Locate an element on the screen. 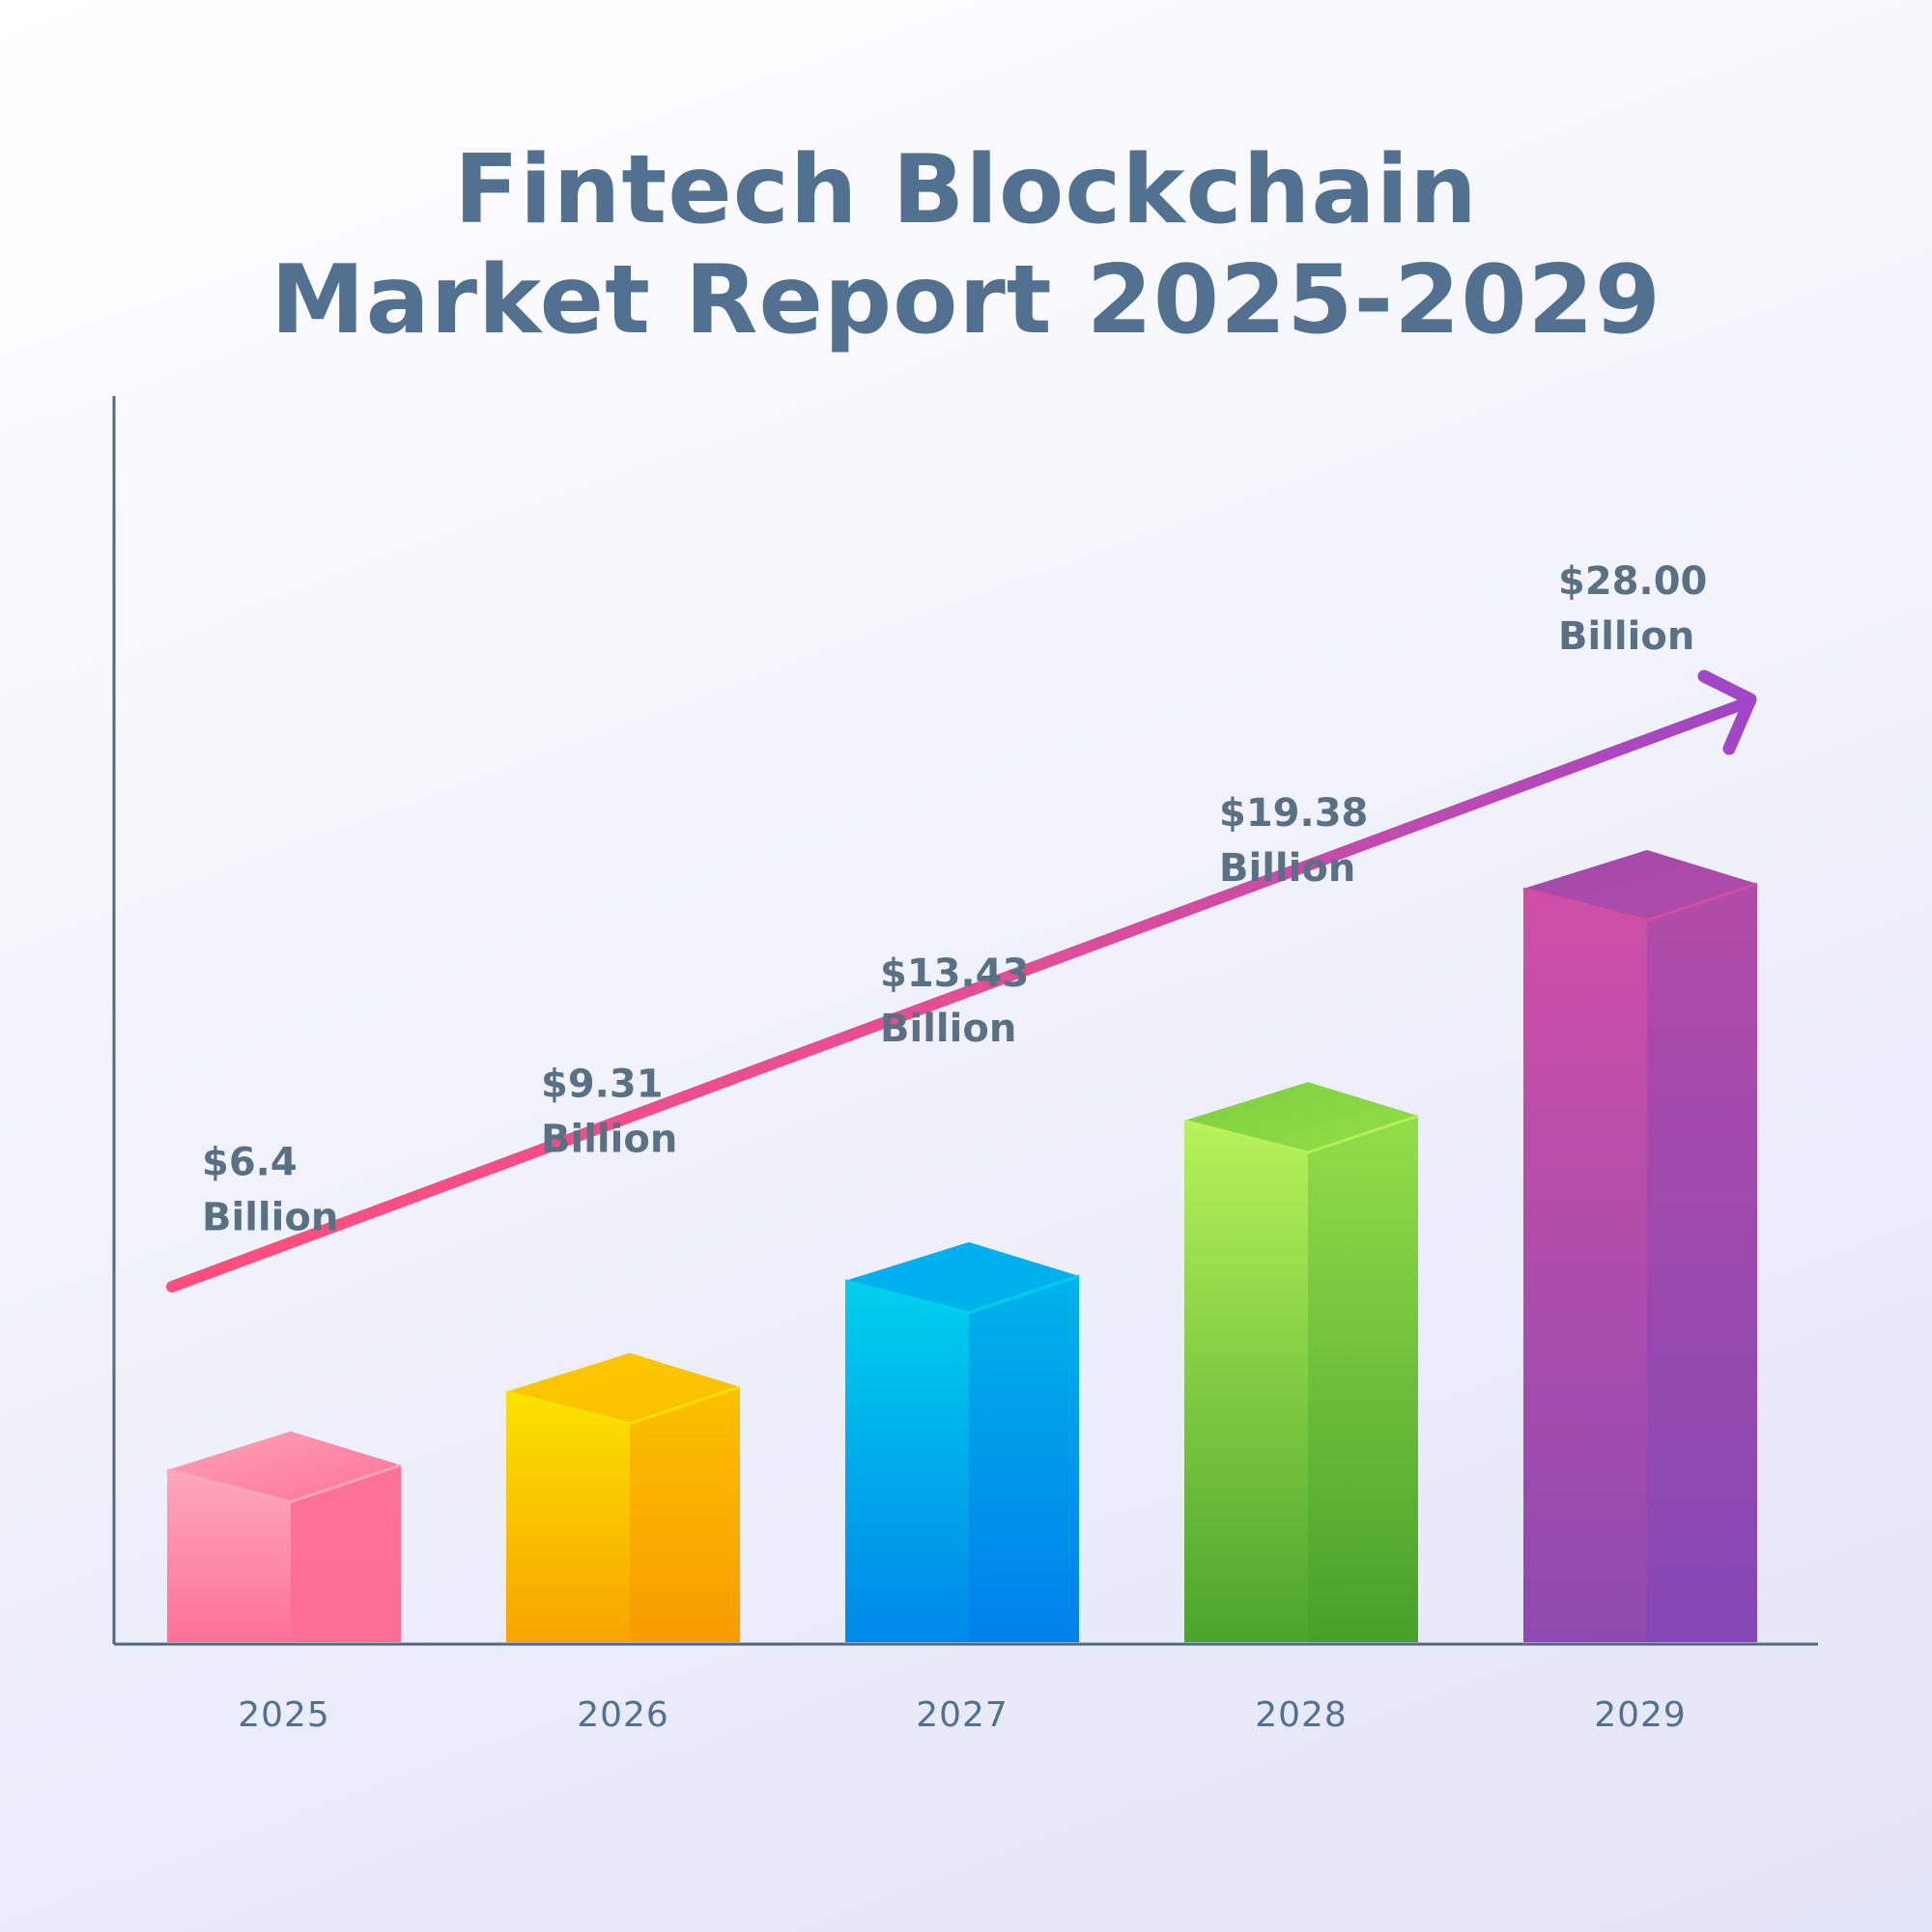  bar-2025 is located at coordinates (284, 1536).